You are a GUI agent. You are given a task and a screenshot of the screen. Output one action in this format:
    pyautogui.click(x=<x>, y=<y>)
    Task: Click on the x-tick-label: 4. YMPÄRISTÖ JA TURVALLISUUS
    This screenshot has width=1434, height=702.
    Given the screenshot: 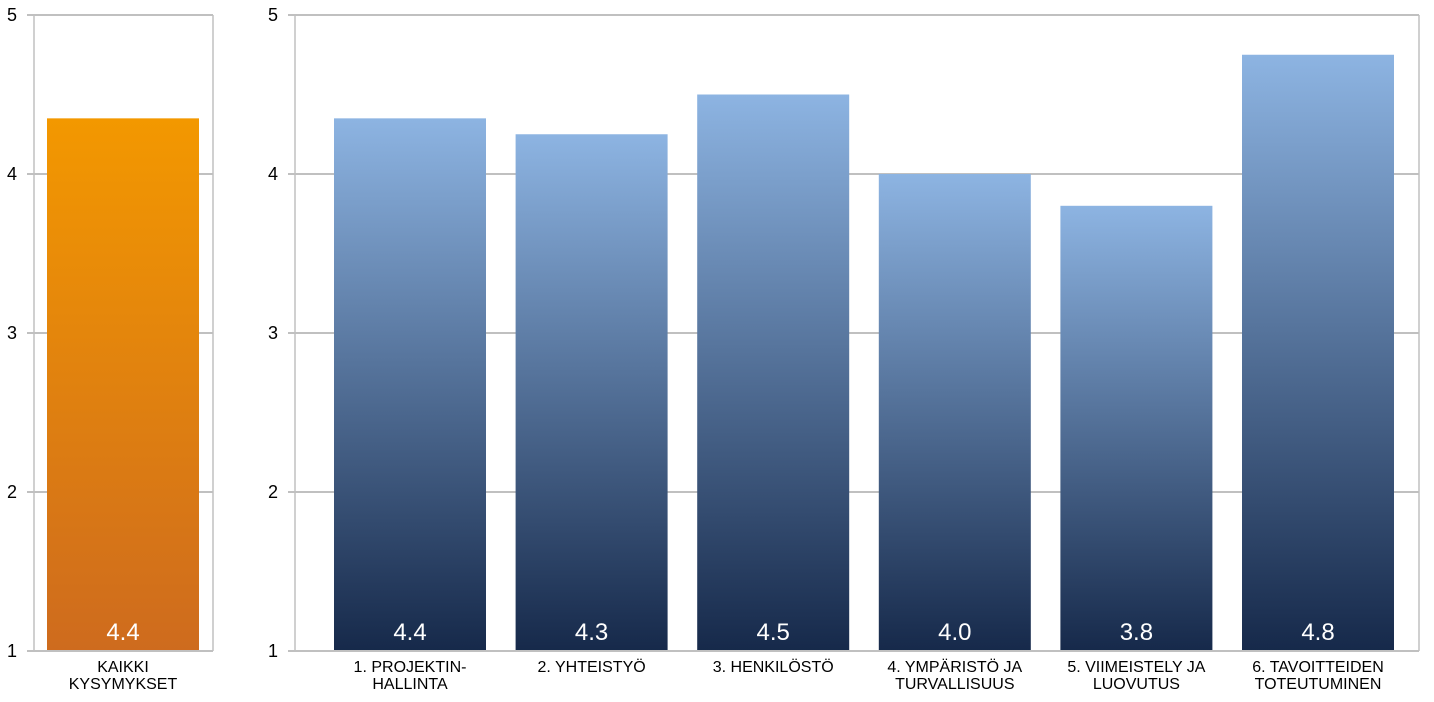 What is the action you would take?
    pyautogui.click(x=954, y=675)
    